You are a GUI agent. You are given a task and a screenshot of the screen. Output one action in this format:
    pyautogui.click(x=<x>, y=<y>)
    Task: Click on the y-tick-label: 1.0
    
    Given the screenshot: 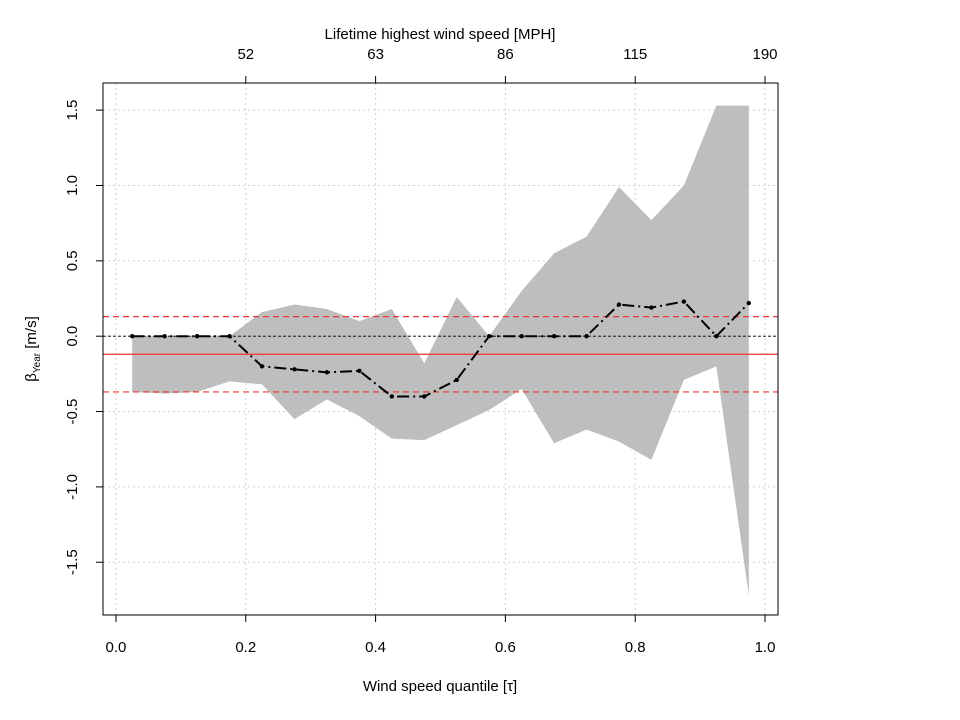 What is the action you would take?
    pyautogui.click(x=72, y=185)
    